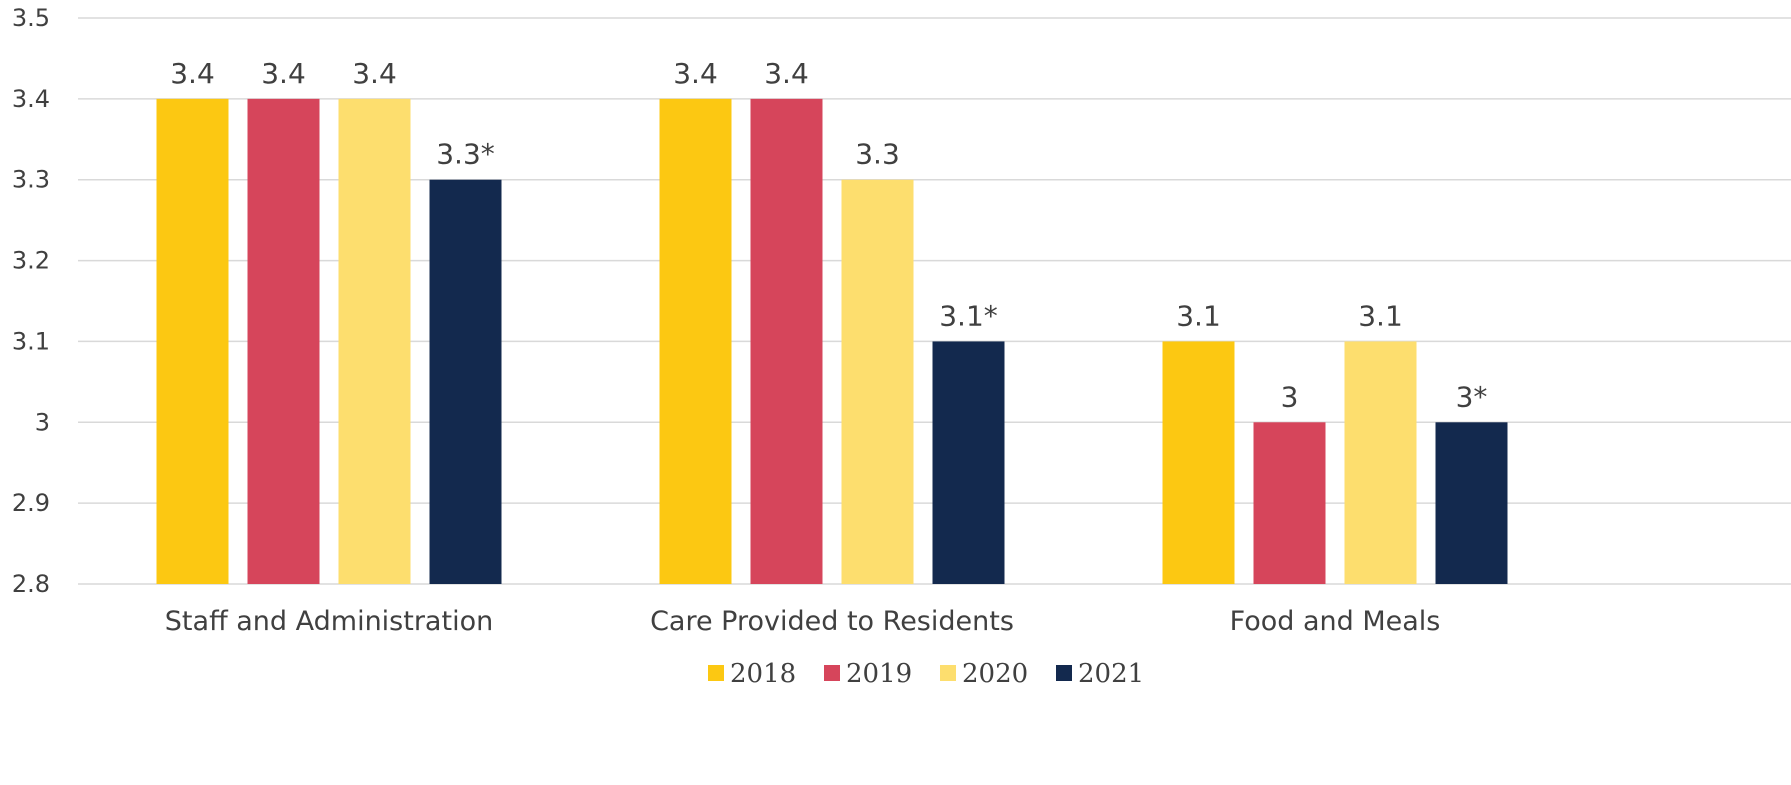  What do you see at coordinates (31, 301) in the screenshot?
I see `y-axis-ticks: 2.8 2.9 3 3.1 3.2 3.3 3.4 3.5` at bounding box center [31, 301].